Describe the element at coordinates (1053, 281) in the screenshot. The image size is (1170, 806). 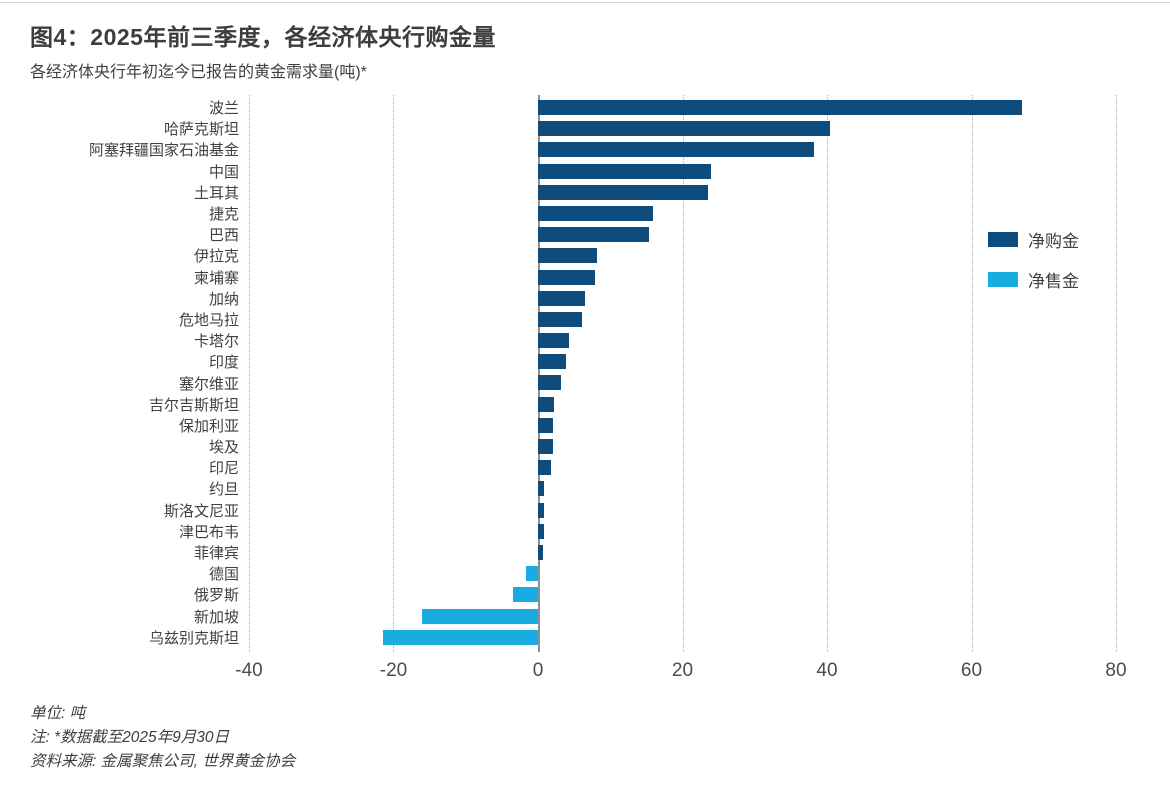
I see `legend-label-net-sales: 净售金` at that location.